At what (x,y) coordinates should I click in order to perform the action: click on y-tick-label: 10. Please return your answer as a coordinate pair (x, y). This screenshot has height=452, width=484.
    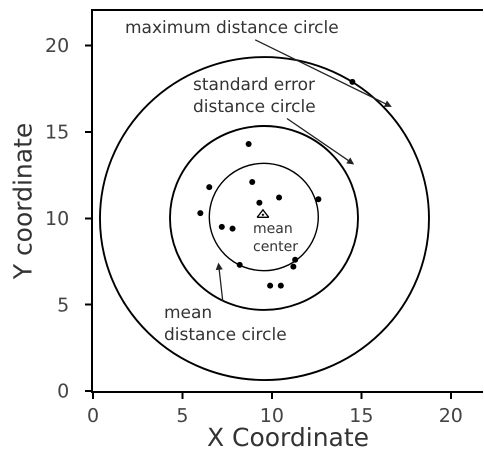
    Looking at the image, I should click on (57, 219).